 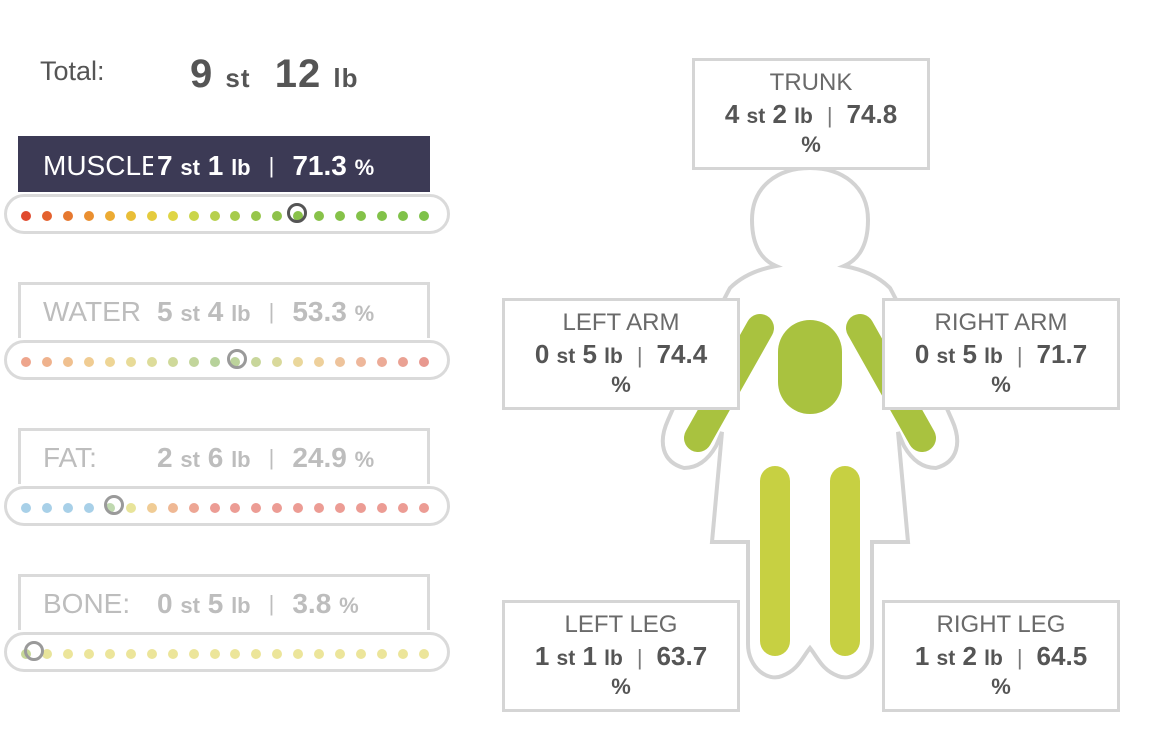 What do you see at coordinates (1062, 354) in the screenshot?
I see `right-arm-pct: 71.7` at bounding box center [1062, 354].